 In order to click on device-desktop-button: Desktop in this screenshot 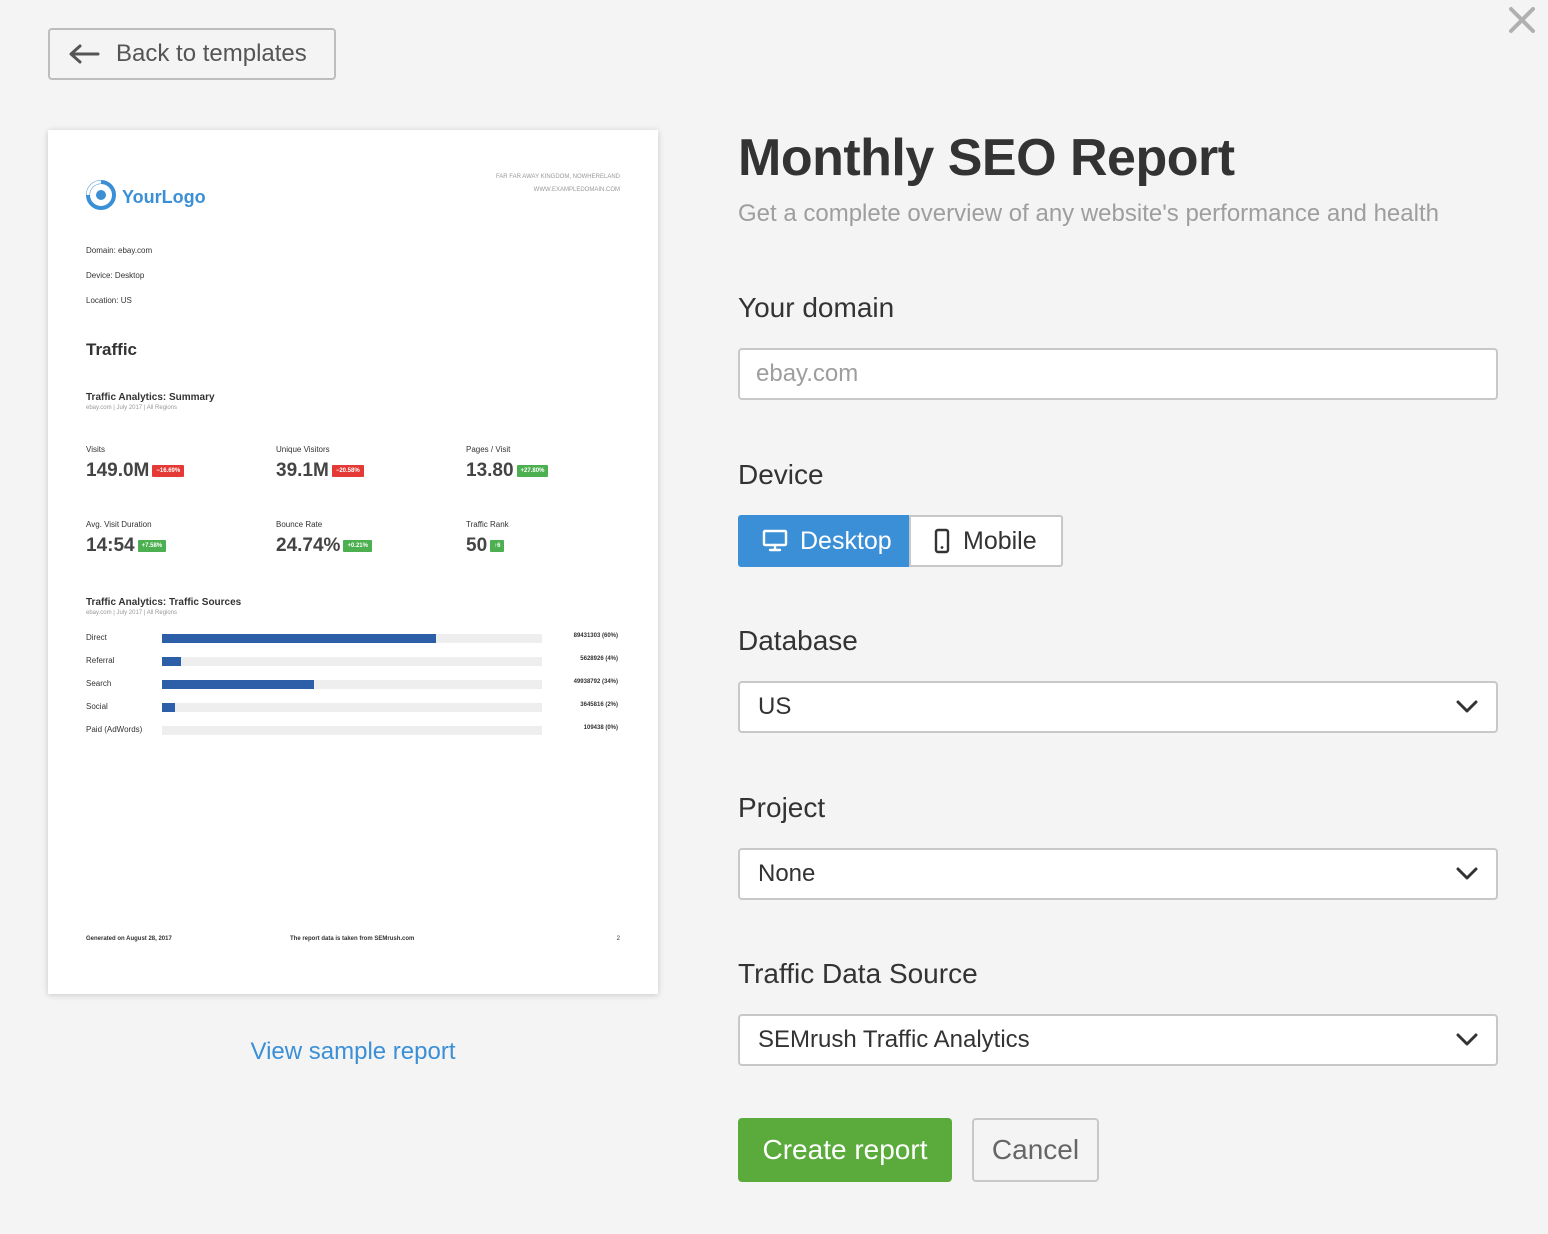, I will do `click(824, 541)`.